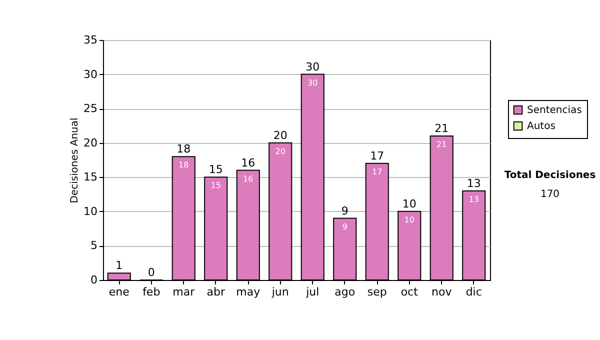 The height and width of the screenshot is (340, 600). I want to click on total-label: 10, so click(409, 203).